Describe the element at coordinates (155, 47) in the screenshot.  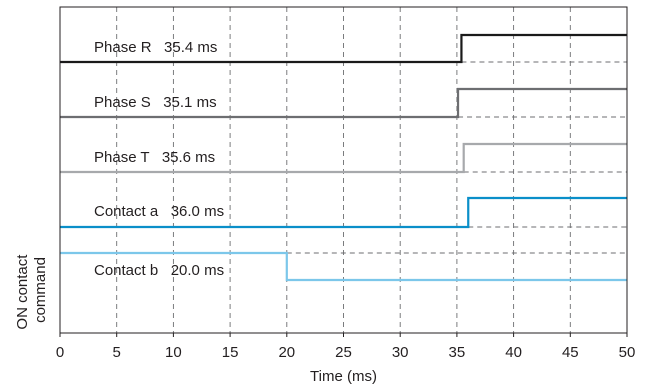
I see `series-label-phase-r: Phase R 35.4 ms` at that location.